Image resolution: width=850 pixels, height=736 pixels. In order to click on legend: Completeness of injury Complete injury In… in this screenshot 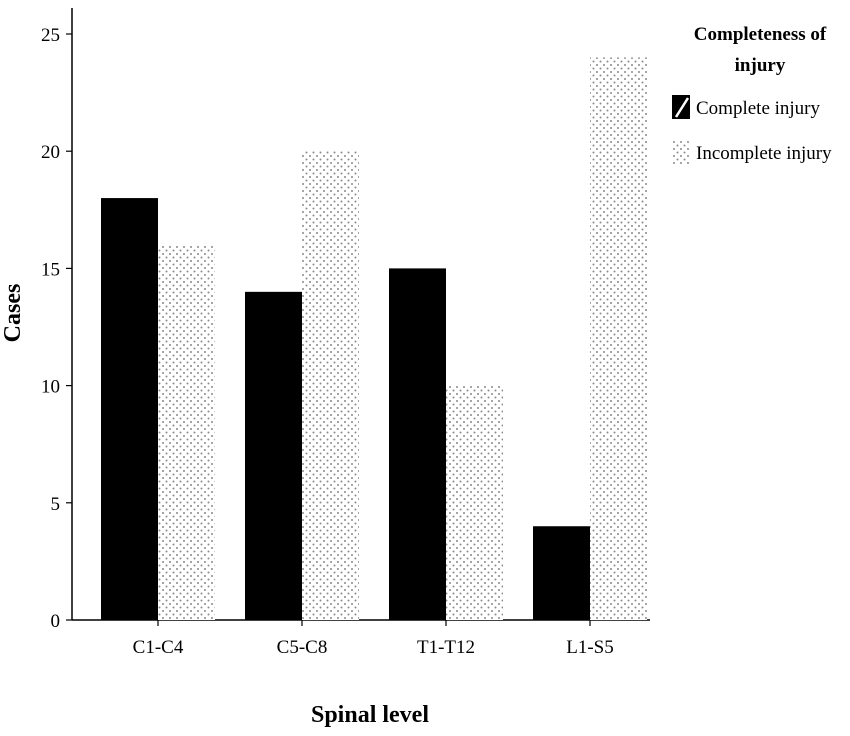, I will do `click(752, 94)`.